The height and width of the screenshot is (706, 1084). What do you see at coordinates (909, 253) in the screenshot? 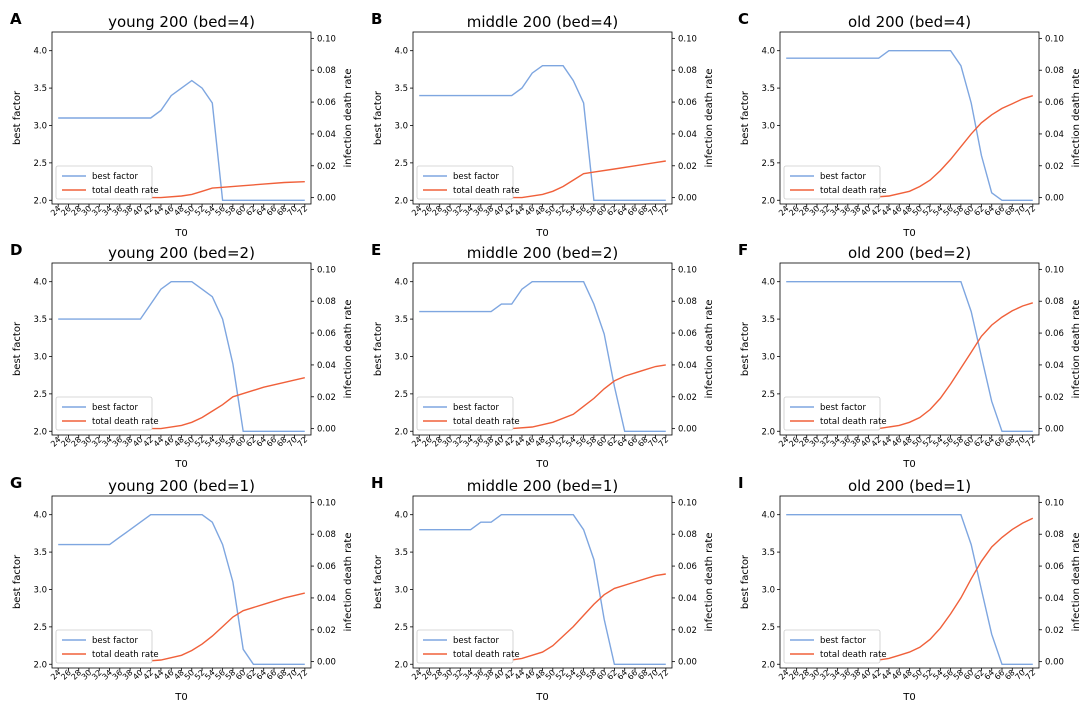
I see `chart-title: old 200 (bed=2)` at bounding box center [909, 253].